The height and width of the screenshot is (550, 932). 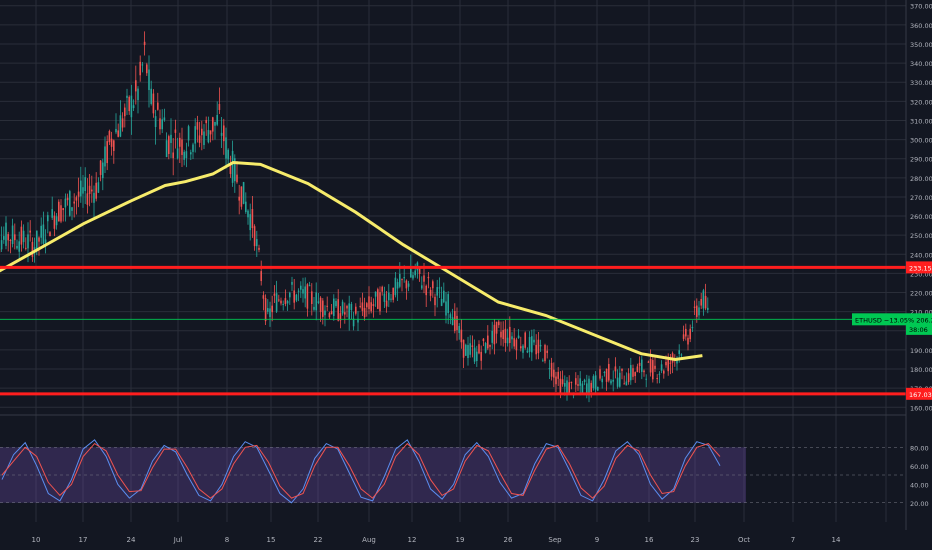 What do you see at coordinates (892, 330) in the screenshot?
I see `price-labels: 233.15 167.03 ETHUSD −13.05% 206.20 38:06` at bounding box center [892, 330].